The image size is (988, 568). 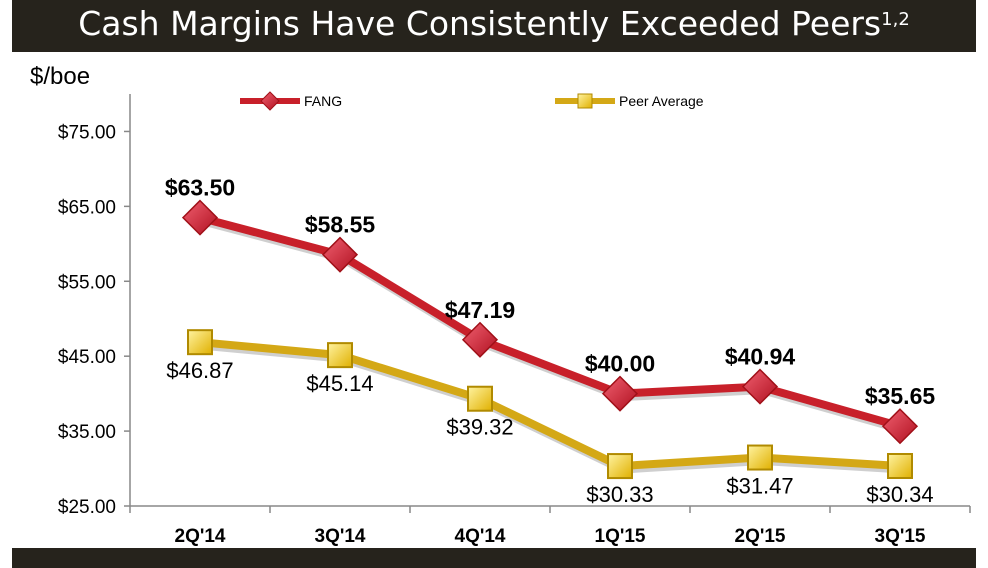 I want to click on x-tick-label: 3Q'15, so click(x=900, y=536).